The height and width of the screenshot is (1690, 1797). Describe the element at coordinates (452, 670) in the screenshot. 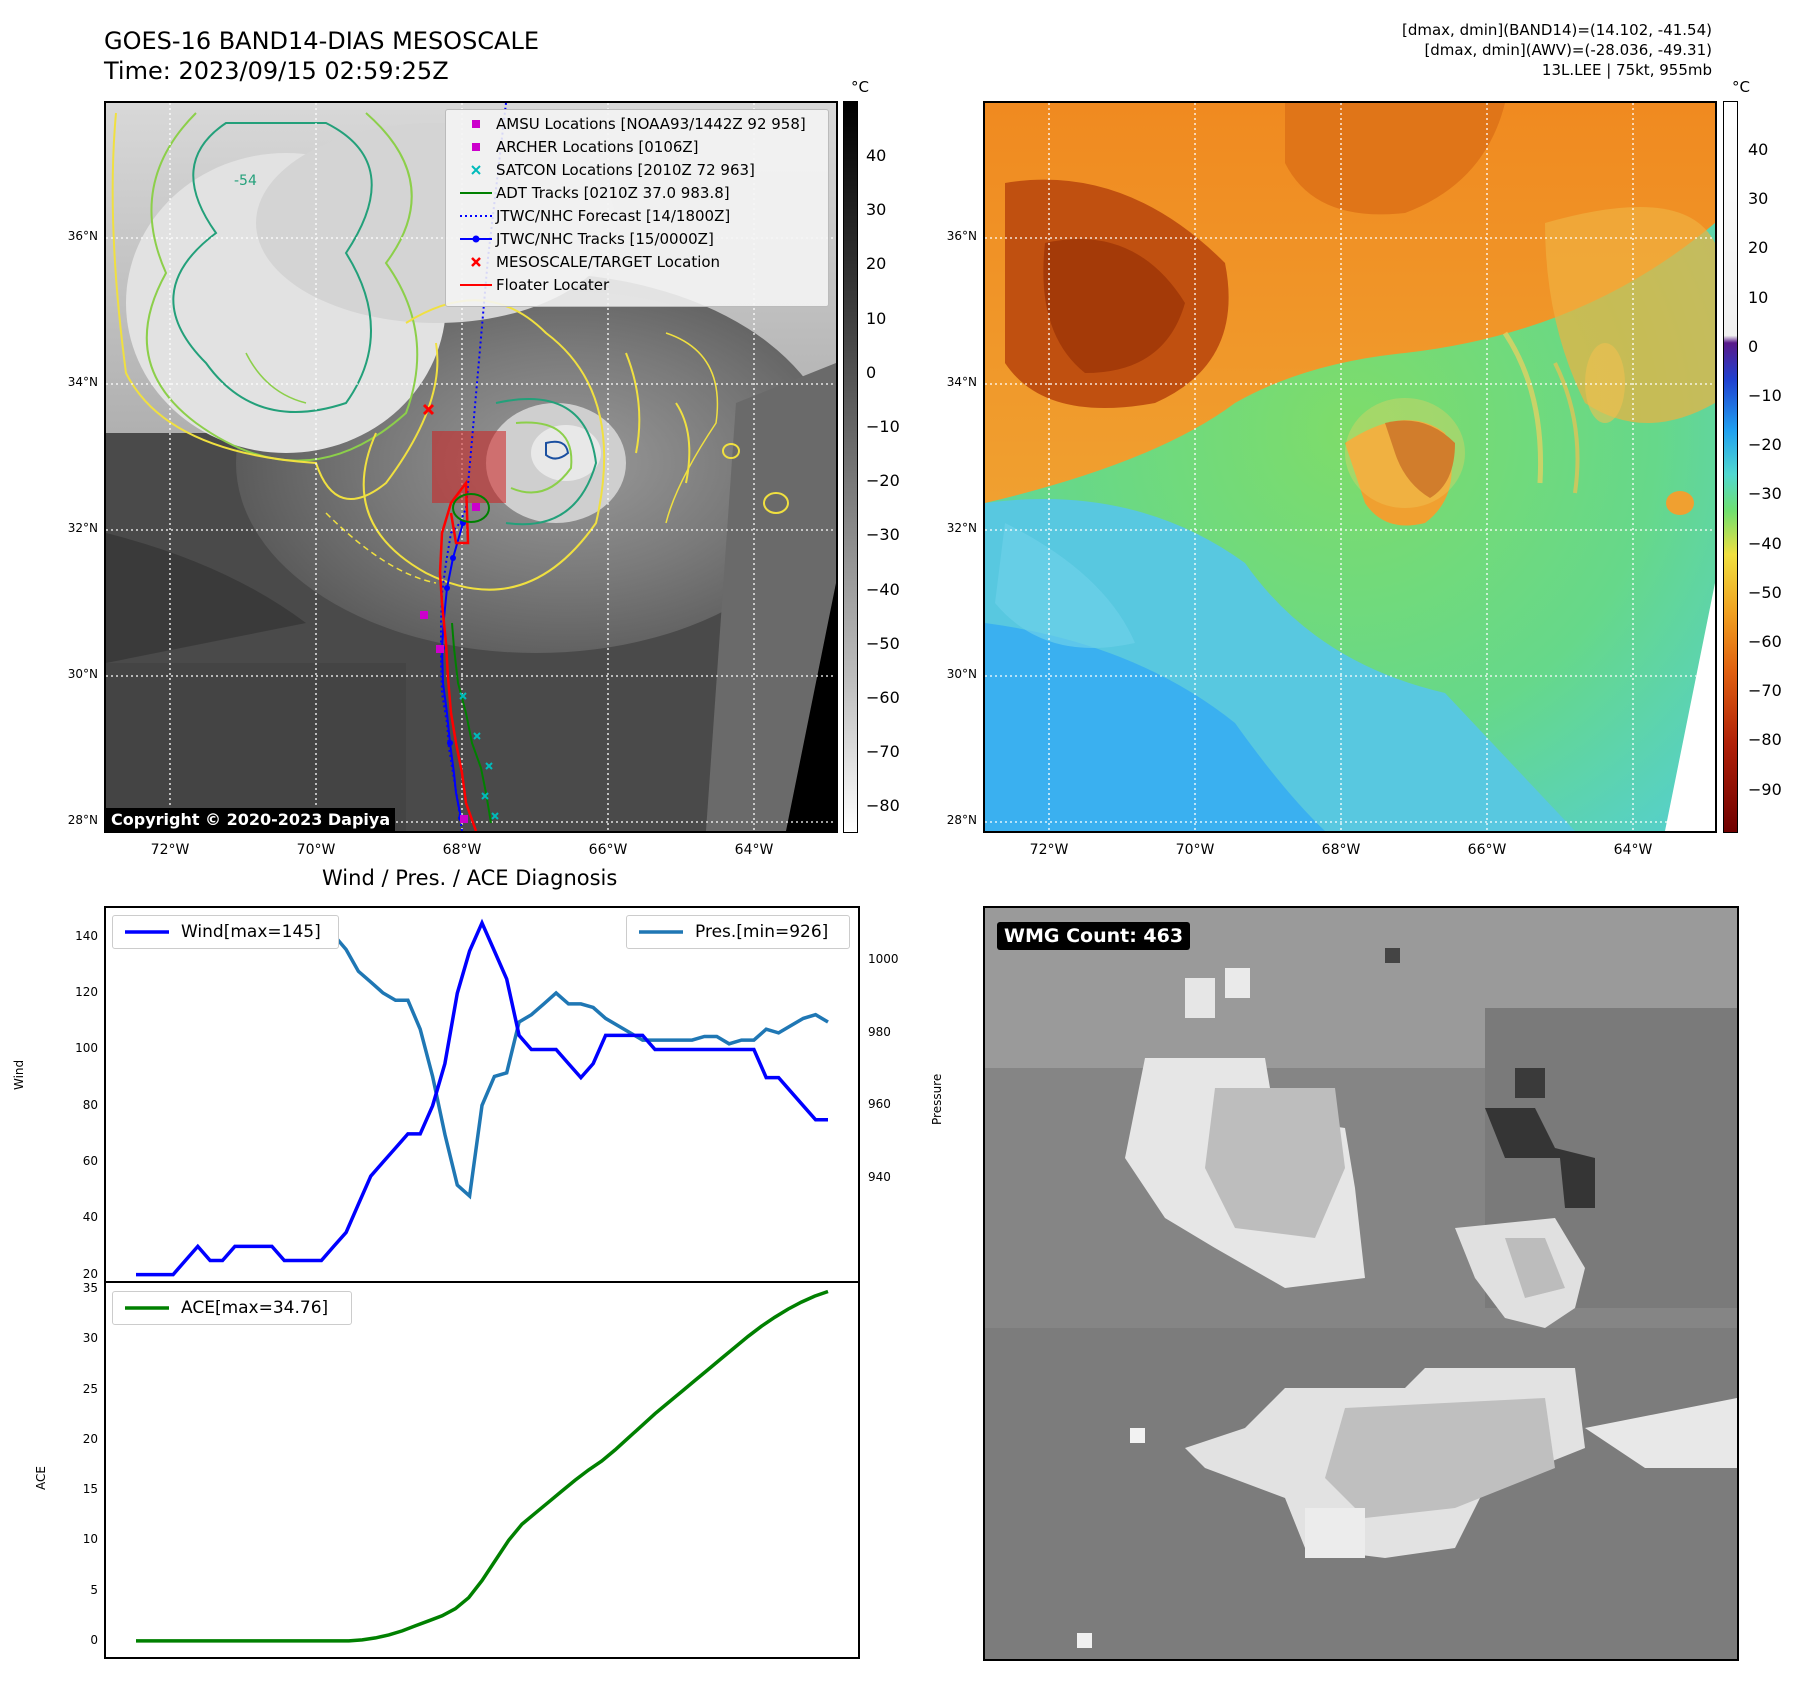

I see `best-track` at that location.